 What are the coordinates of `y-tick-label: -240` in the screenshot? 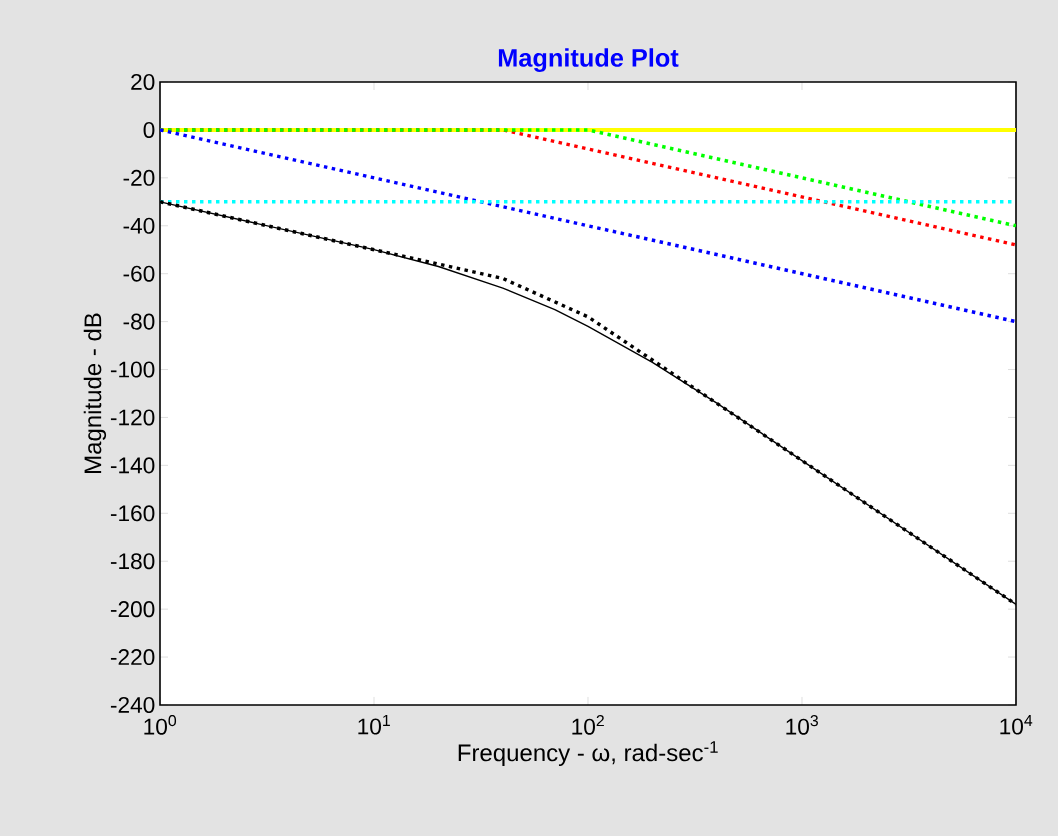 It's located at (132, 705).